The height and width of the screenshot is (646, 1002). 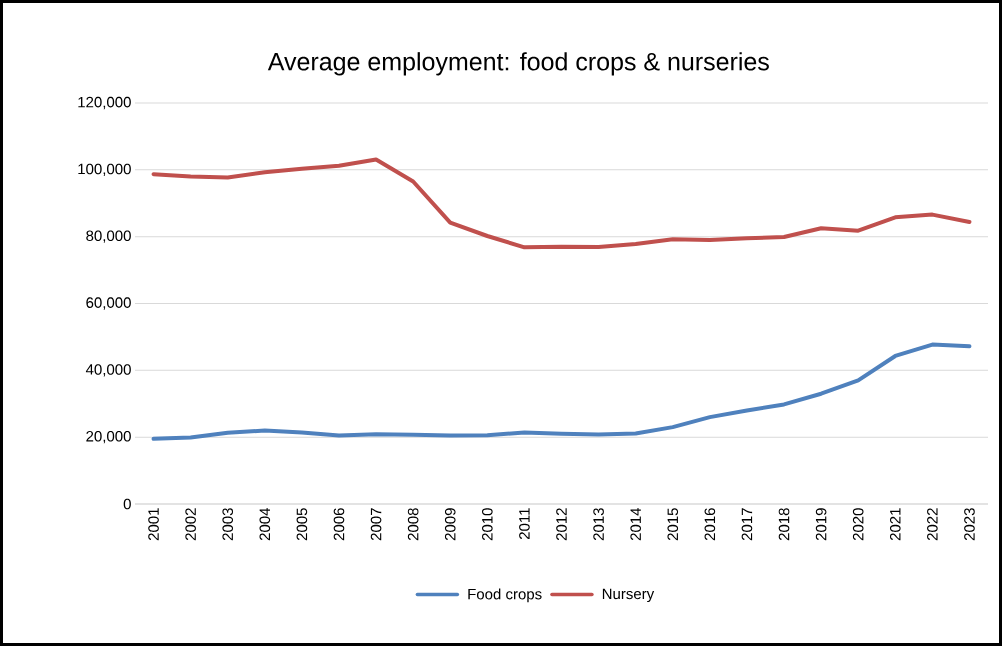 I want to click on x-tick-label: 2020, so click(x=858, y=524).